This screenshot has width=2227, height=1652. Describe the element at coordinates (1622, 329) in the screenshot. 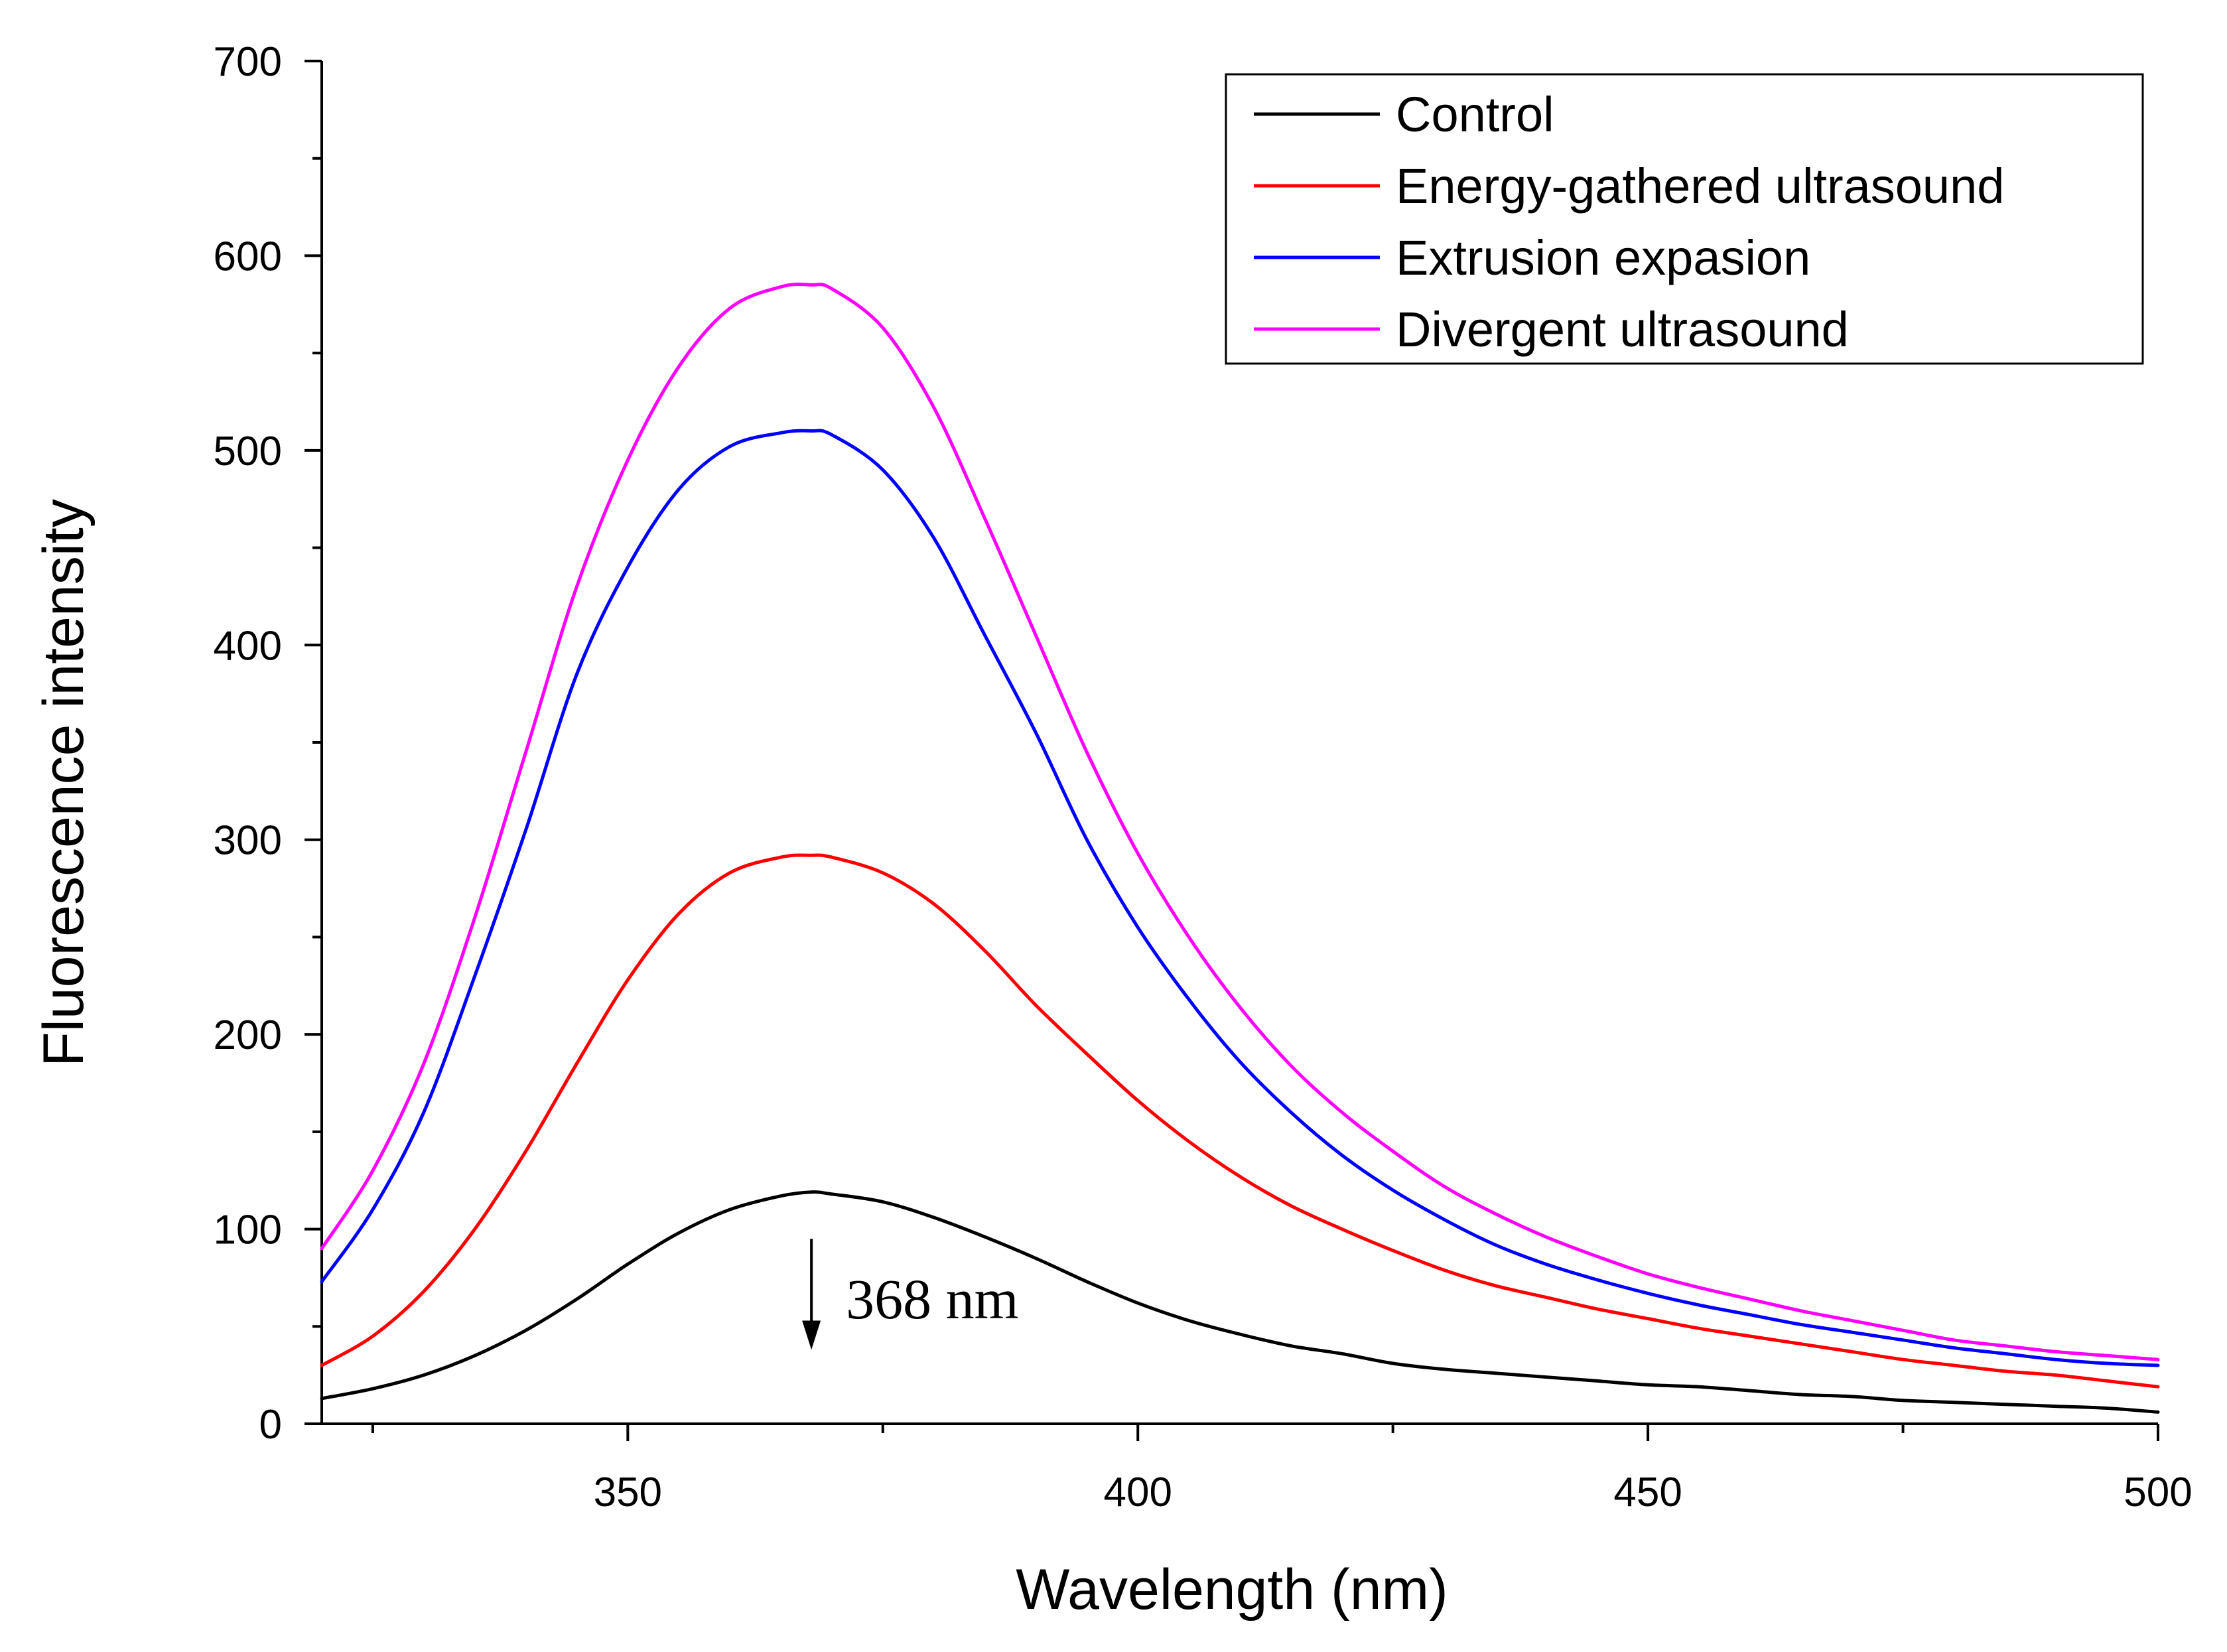

I see `legend-label: Divergent ultrasound` at that location.